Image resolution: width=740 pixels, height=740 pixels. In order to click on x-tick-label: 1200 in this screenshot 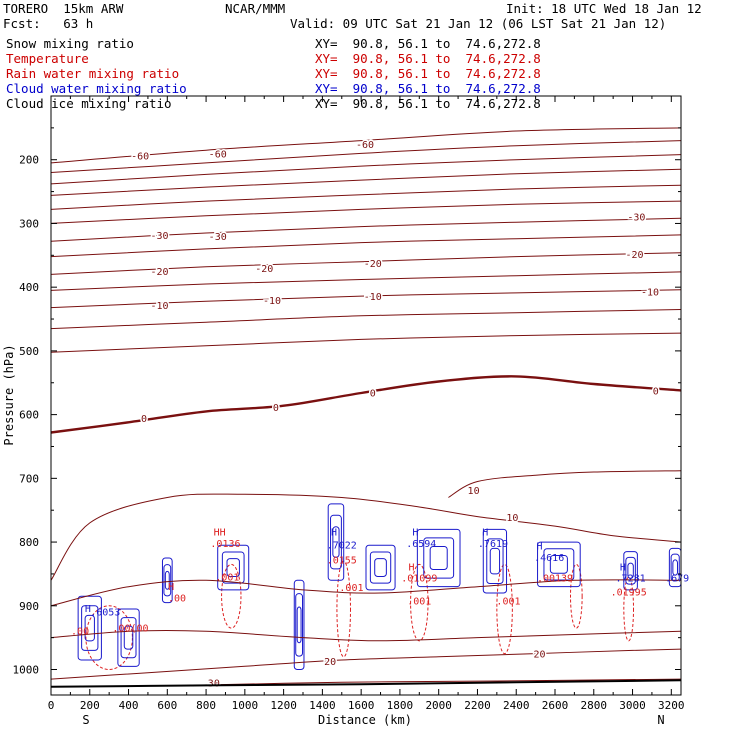, I will do `click(283, 705)`.